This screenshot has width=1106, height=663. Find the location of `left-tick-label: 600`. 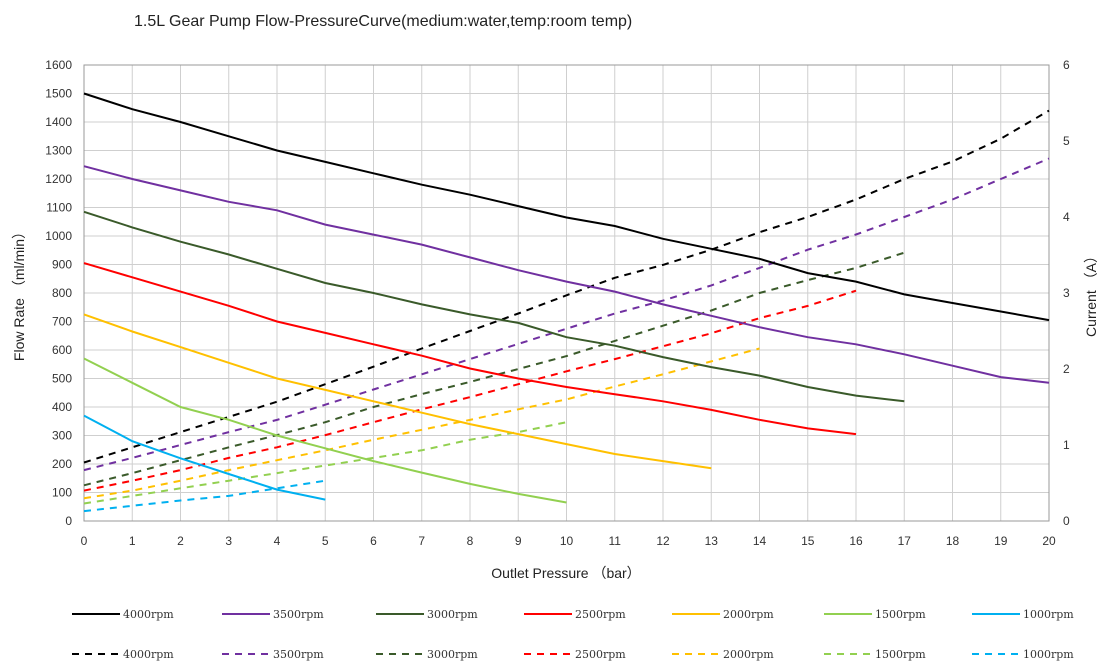

left-tick-label: 600 is located at coordinates (62, 350).